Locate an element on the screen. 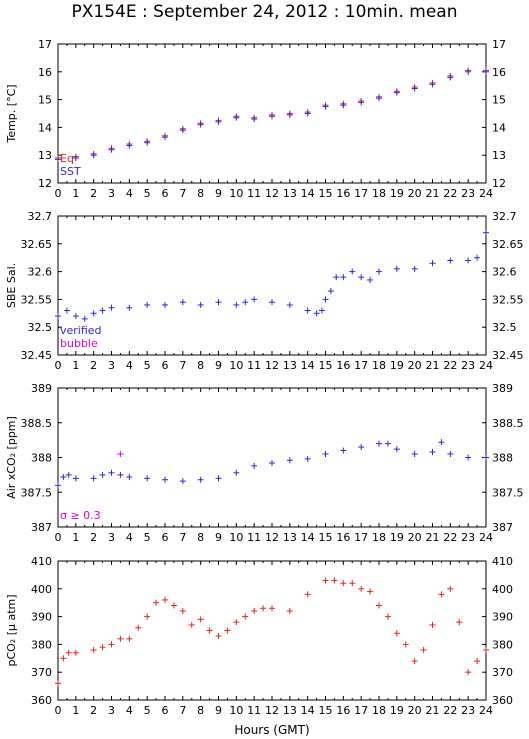 The width and height of the screenshot is (529, 739). y-axis-label: Air xCO₂ [ppm] is located at coordinates (11, 457).